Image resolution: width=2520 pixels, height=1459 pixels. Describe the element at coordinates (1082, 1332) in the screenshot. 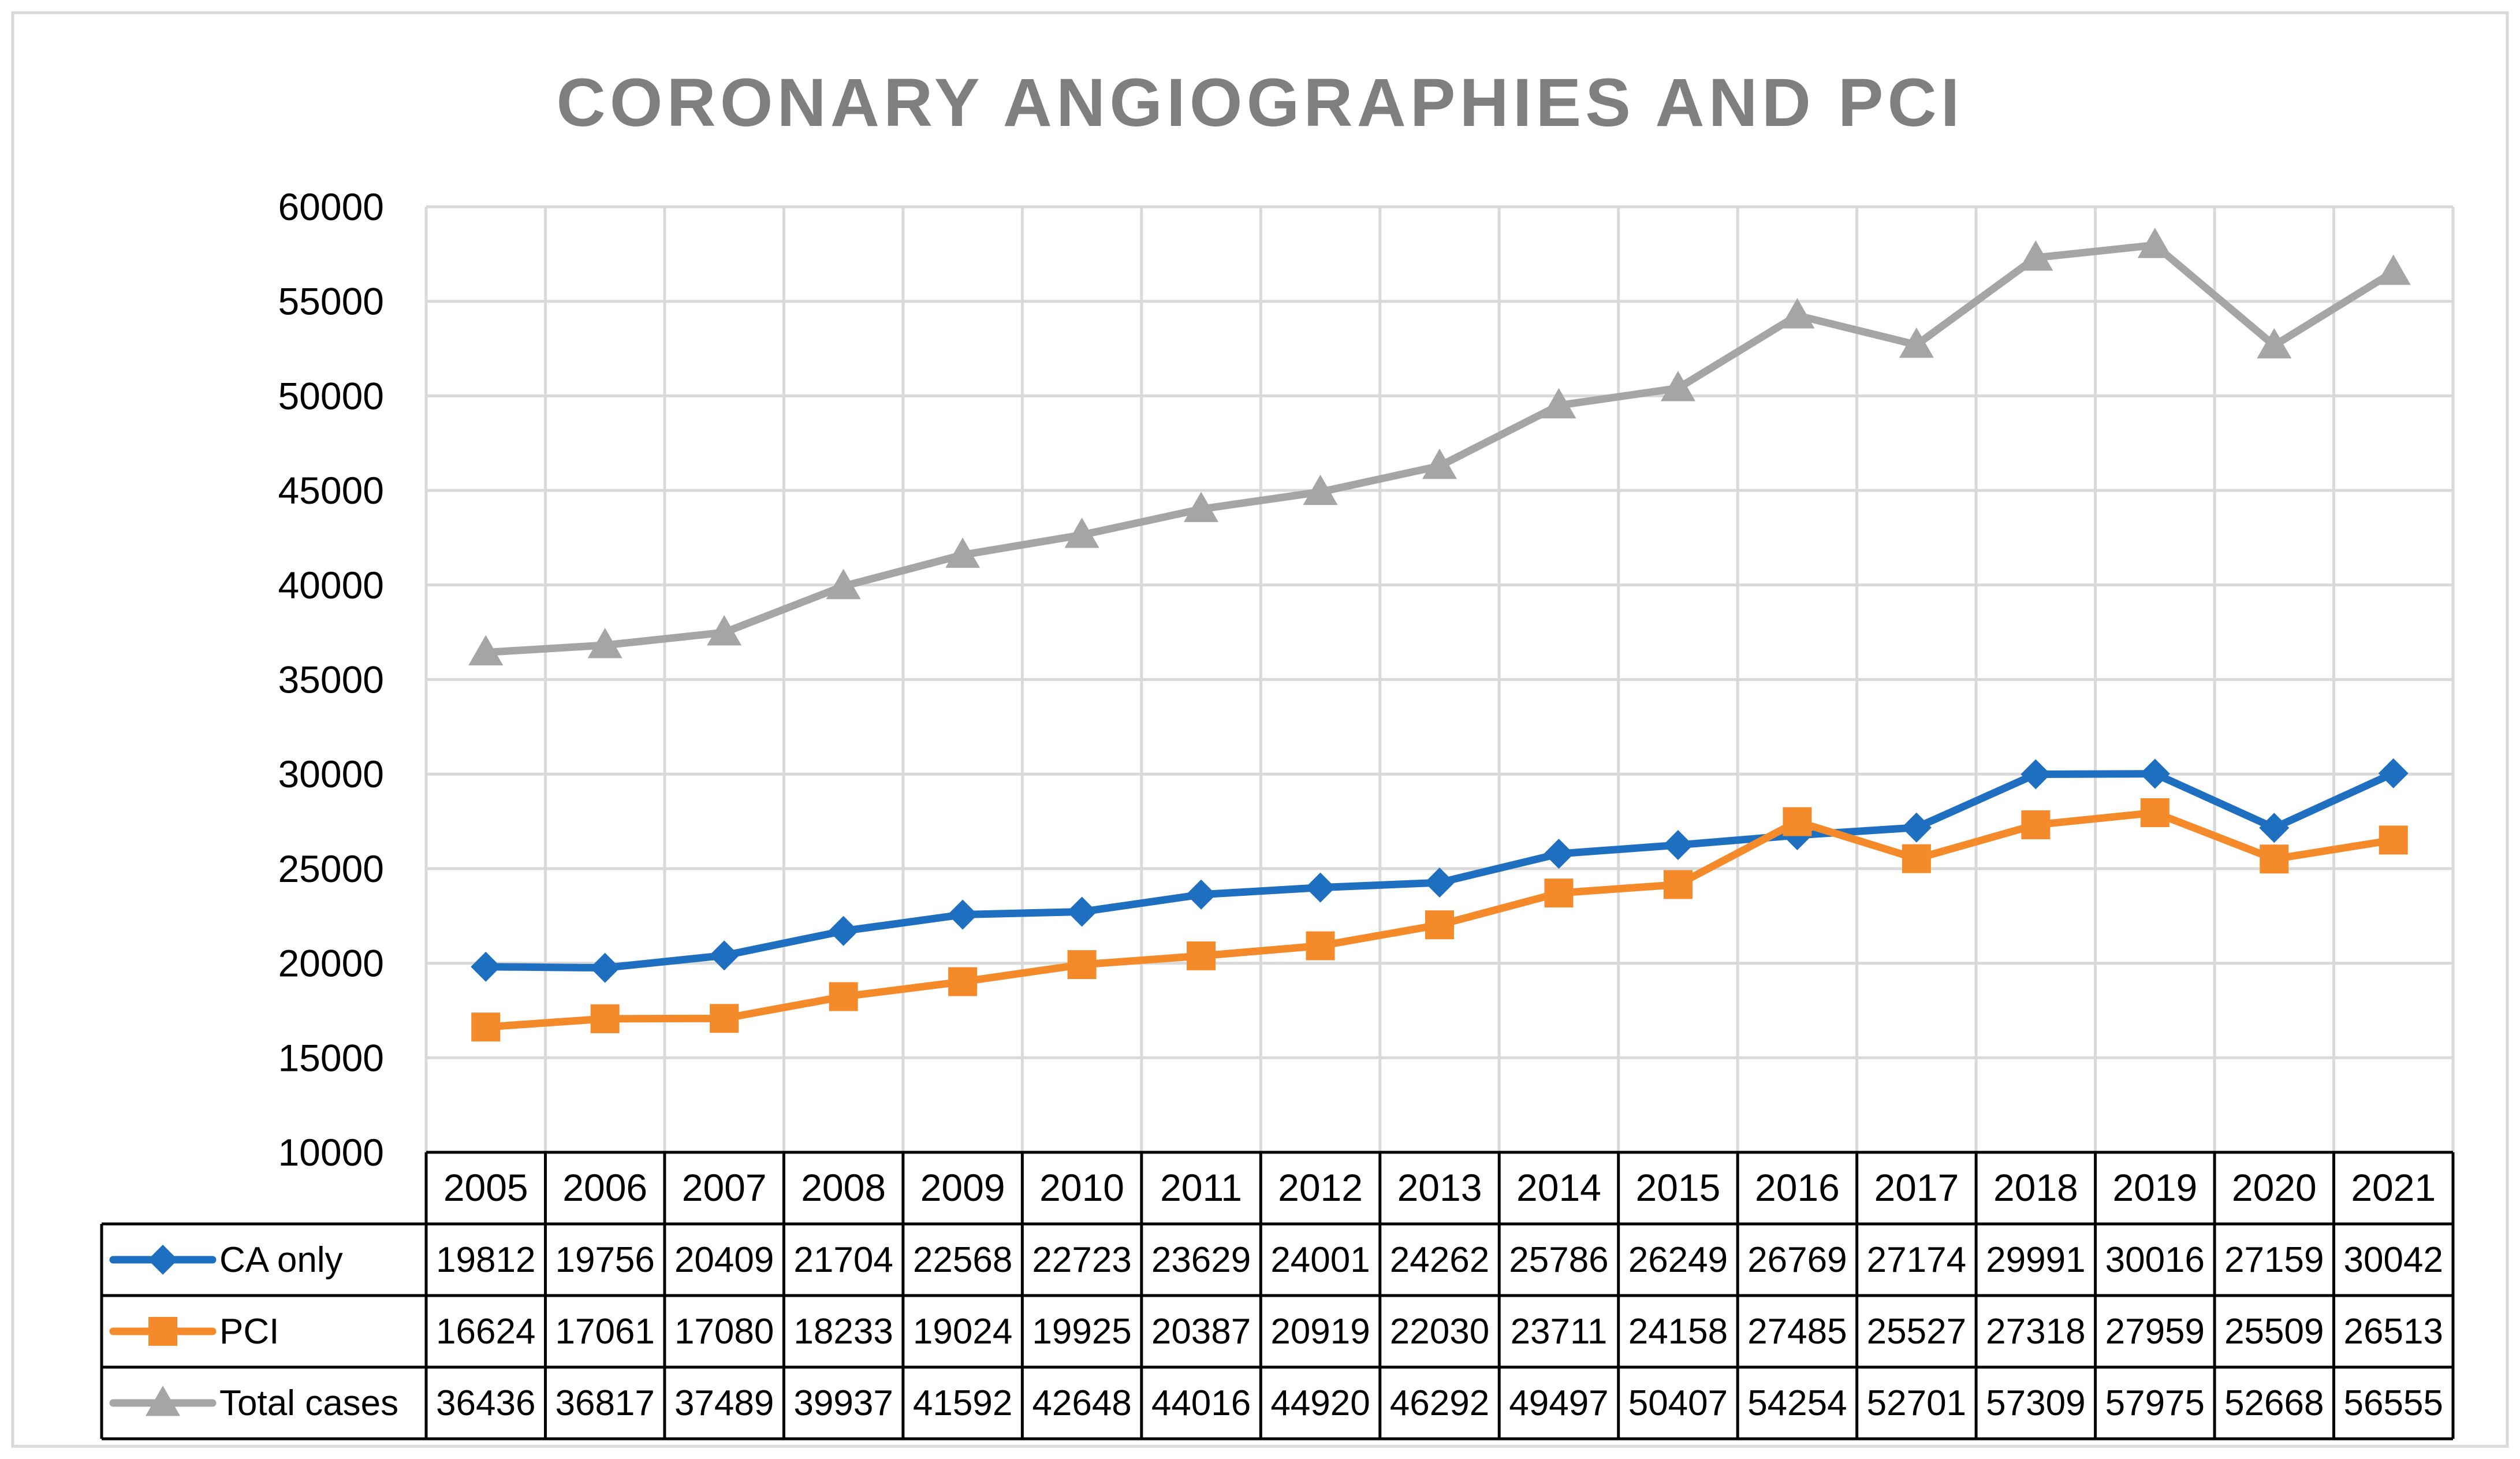

I see `data-label: 19925` at that location.